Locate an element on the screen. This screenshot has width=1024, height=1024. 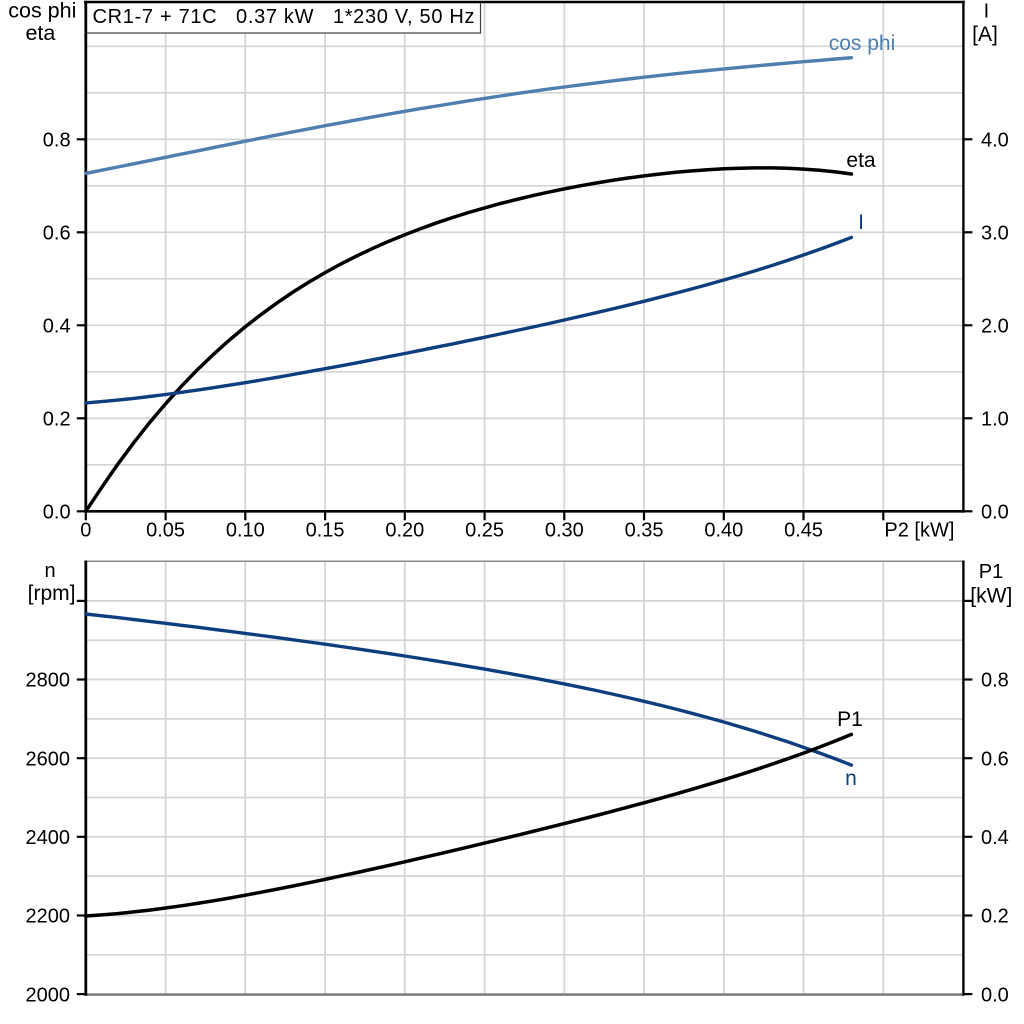
svg-text: [A] is located at coordinates (985, 34).